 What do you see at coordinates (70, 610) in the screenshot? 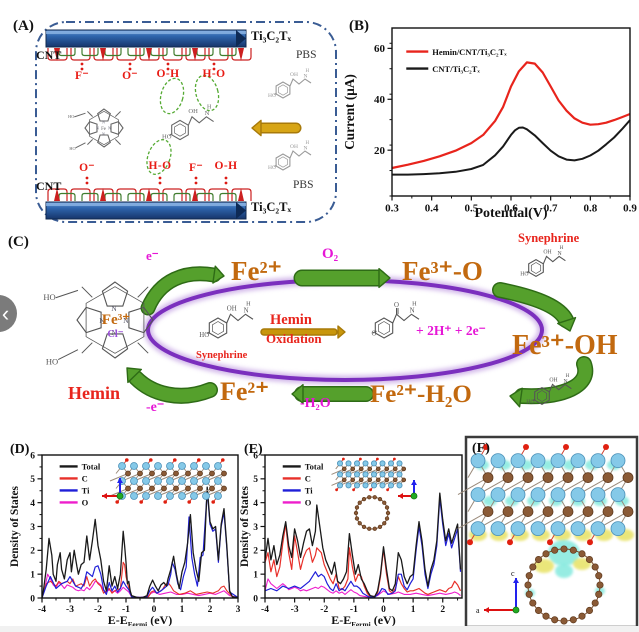
I see `svg-text: -3` at bounding box center [70, 610].